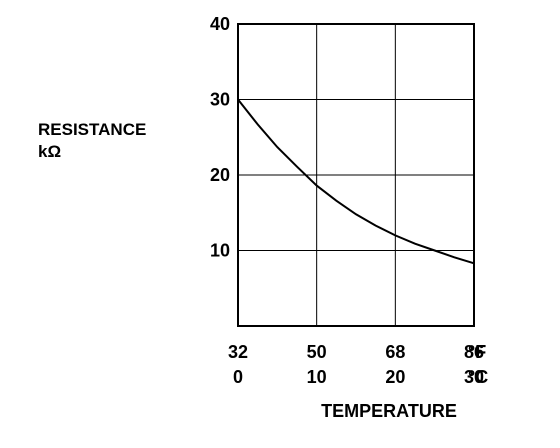 The width and height of the screenshot is (560, 448). What do you see at coordinates (395, 377) in the screenshot?
I see `x-tick-label-c-2: 20` at bounding box center [395, 377].